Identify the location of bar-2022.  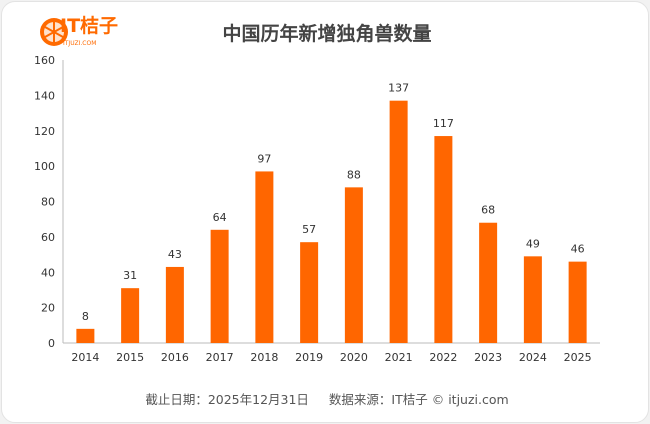
(443, 239).